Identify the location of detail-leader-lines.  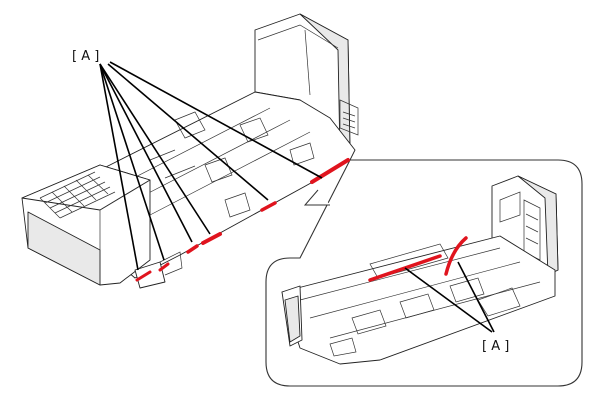
(449, 297).